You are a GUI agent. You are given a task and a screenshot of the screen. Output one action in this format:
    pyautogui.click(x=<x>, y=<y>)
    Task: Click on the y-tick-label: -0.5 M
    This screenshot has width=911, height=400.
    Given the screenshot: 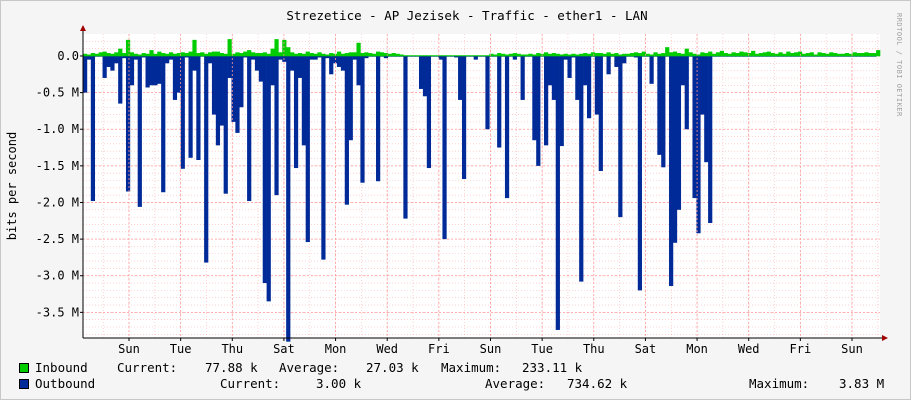 What is the action you would take?
    pyautogui.click(x=57, y=93)
    